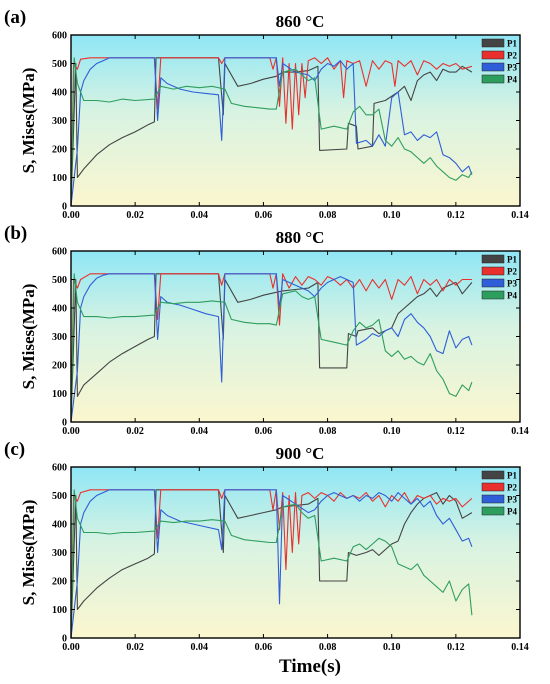  I want to click on panel-title: 860 °C, so click(300, 21).